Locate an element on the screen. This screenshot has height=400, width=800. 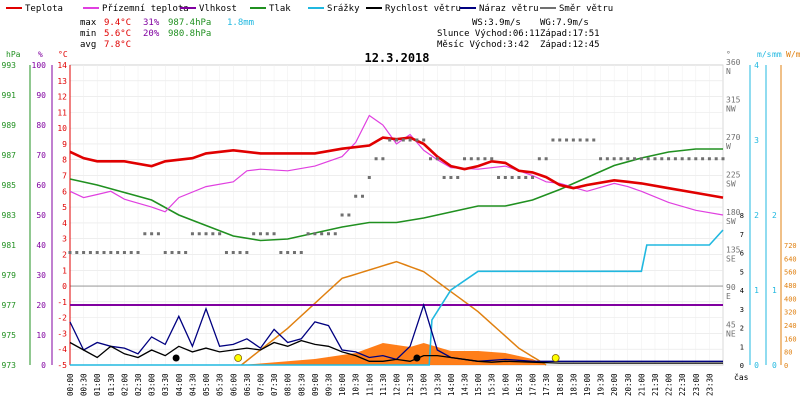
legend-item-press: Tlak is located at coordinates (280, 9).